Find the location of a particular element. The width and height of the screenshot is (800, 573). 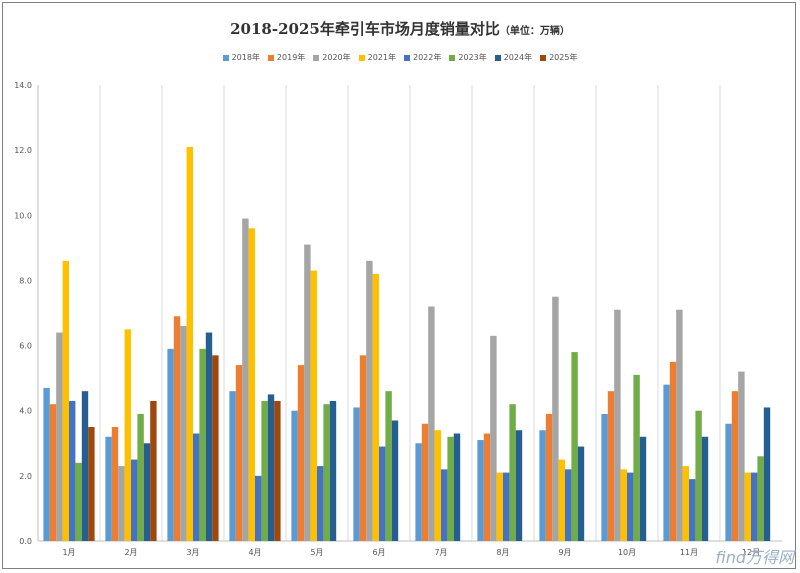

legend-label: 2022年 is located at coordinates (427, 57).